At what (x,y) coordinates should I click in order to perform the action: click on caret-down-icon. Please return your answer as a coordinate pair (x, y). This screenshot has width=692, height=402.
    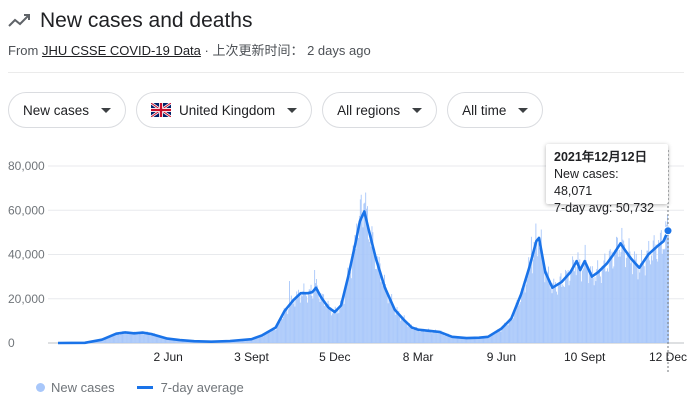
    Looking at the image, I should click on (106, 110).